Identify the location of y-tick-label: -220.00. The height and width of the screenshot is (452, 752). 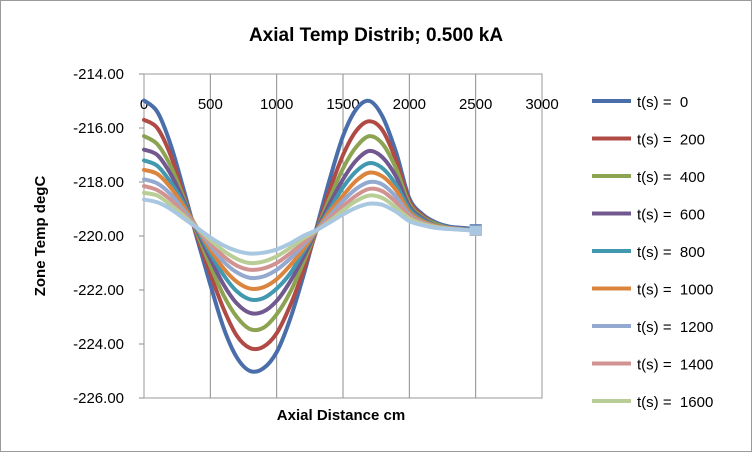
(98, 236).